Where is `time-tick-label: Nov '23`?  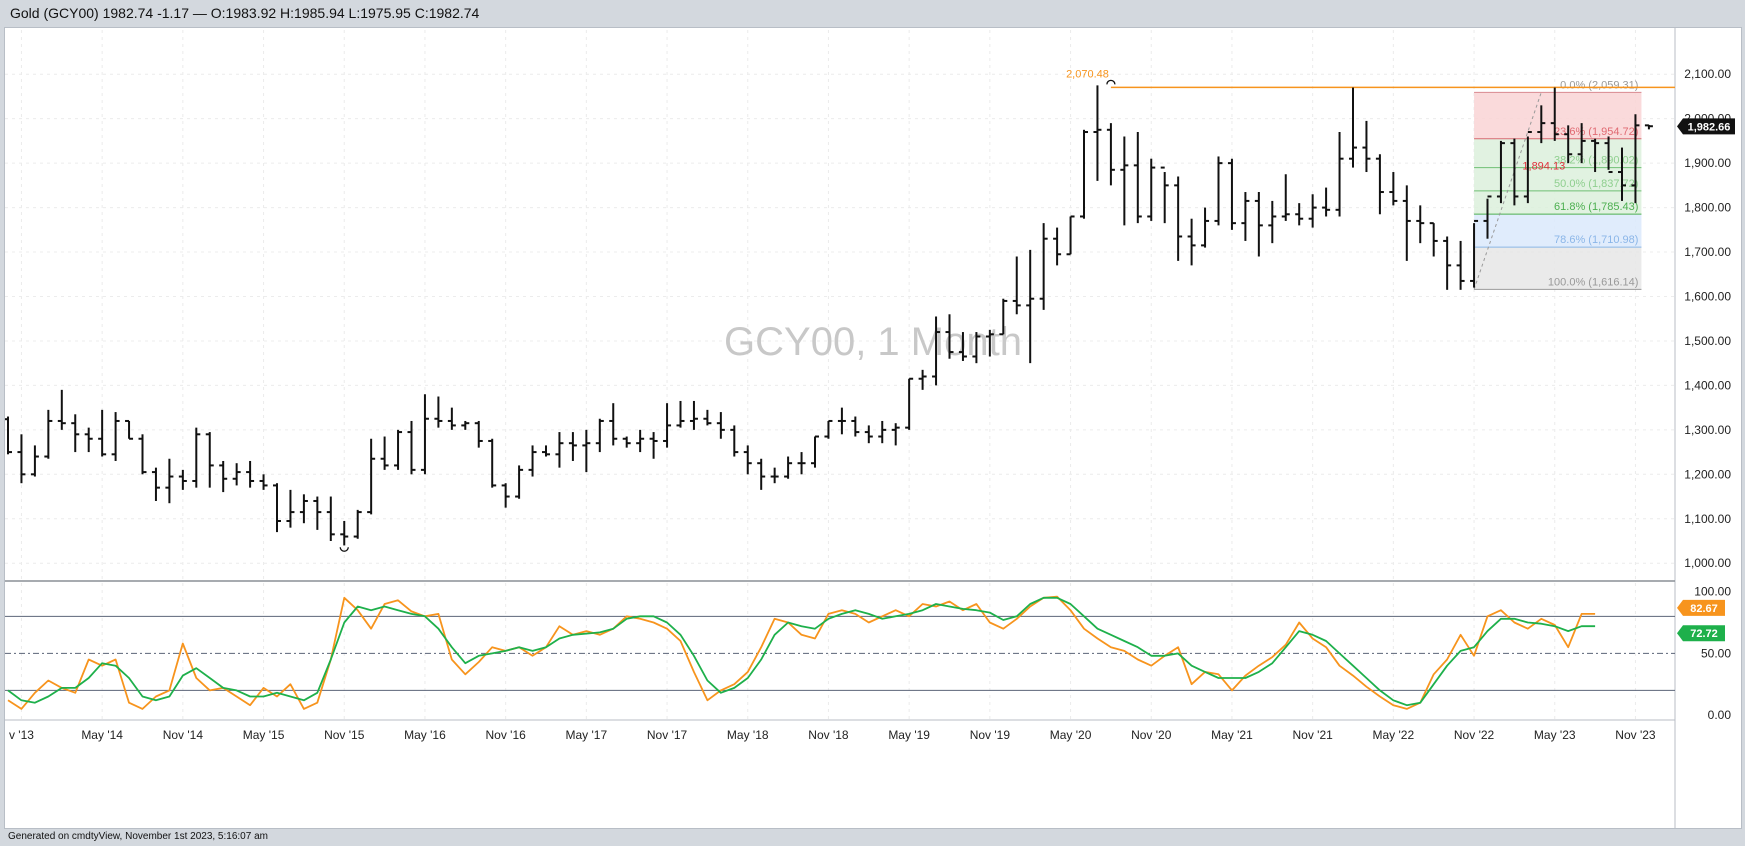
time-tick-label: Nov '23 is located at coordinates (1635, 735).